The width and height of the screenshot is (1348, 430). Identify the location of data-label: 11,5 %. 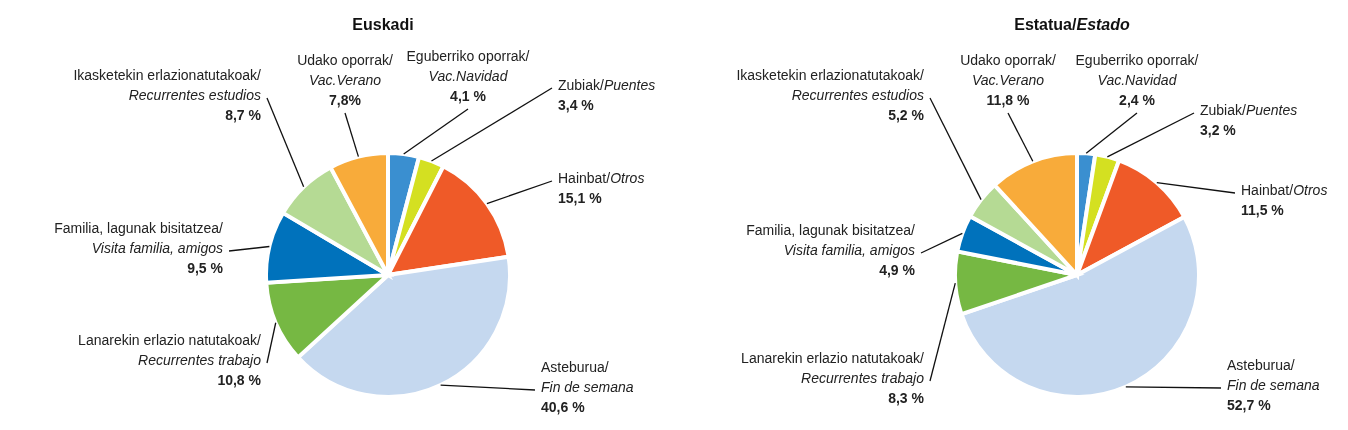
(1263, 210).